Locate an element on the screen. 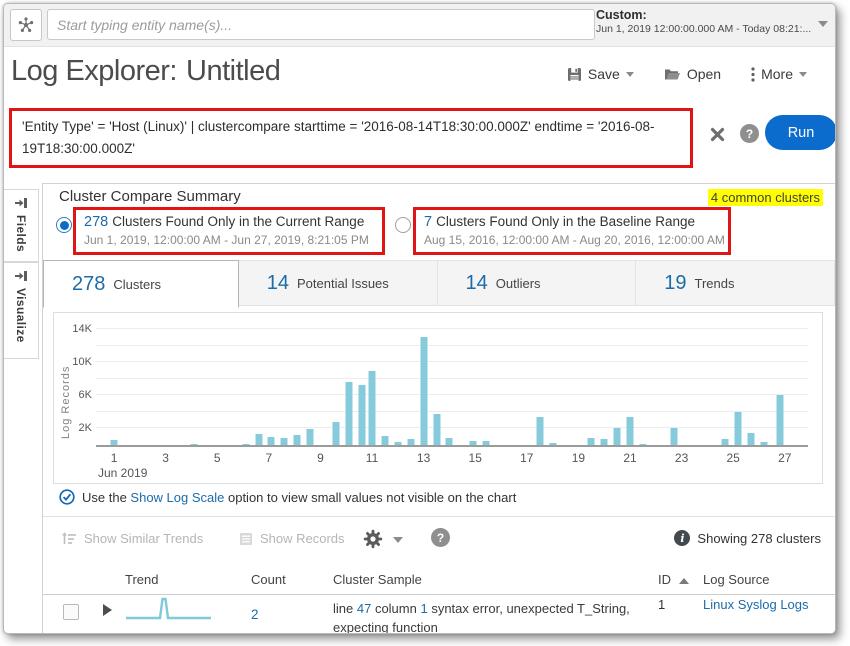 The image size is (850, 646). chart-x-tick-label: 21 is located at coordinates (630, 458).